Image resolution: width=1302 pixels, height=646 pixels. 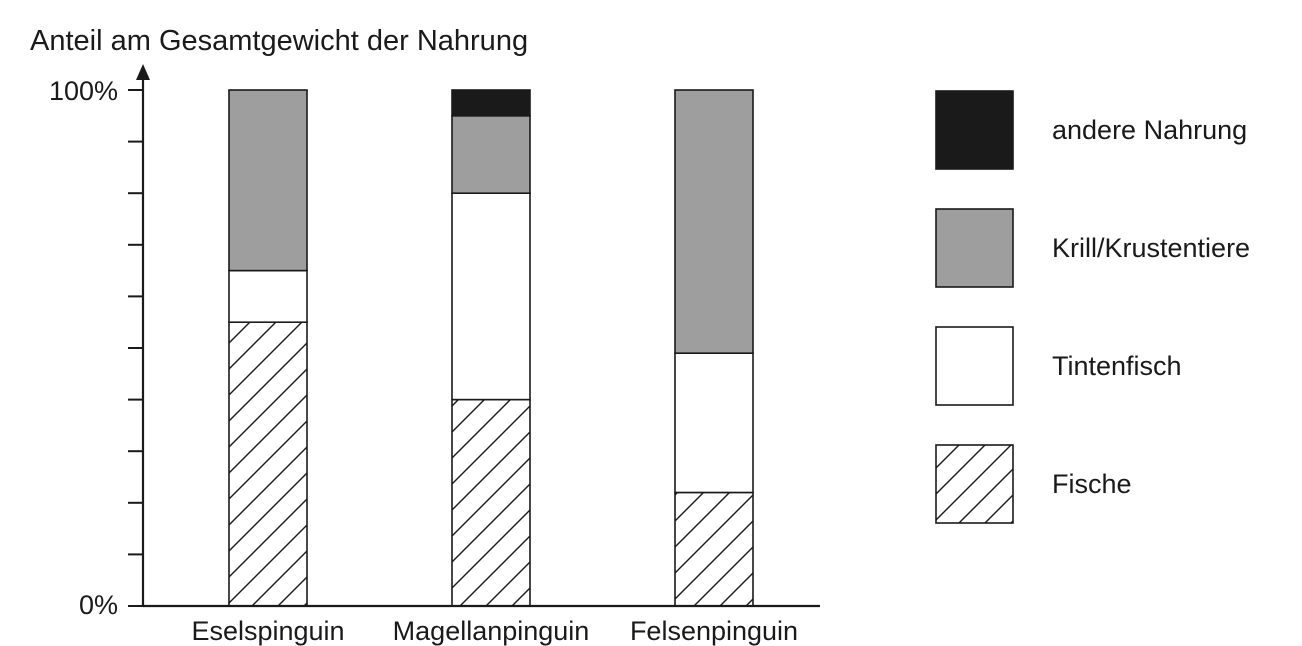 What do you see at coordinates (1117, 366) in the screenshot?
I see `legend-label: Tintenfisch` at bounding box center [1117, 366].